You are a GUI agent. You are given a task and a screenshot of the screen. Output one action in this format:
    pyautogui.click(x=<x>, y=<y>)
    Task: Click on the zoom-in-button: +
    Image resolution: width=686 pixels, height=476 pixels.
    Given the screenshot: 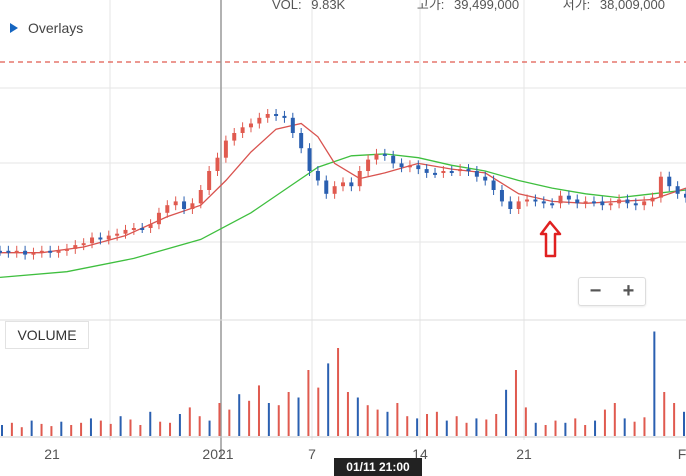 What is the action you would take?
    pyautogui.click(x=628, y=291)
    